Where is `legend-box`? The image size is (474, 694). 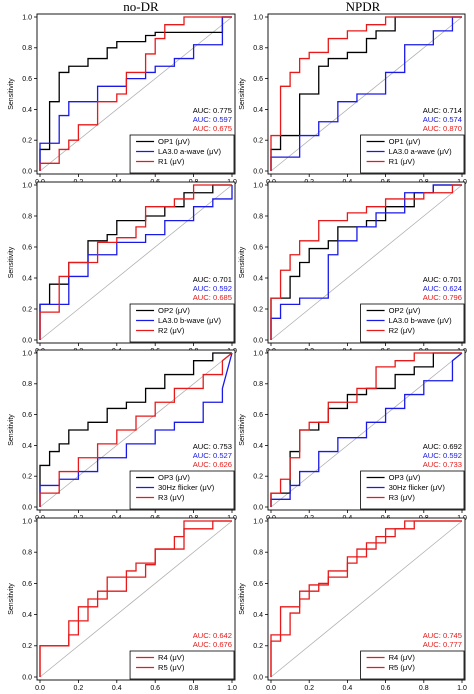
legend-box is located at coordinates (412, 665).